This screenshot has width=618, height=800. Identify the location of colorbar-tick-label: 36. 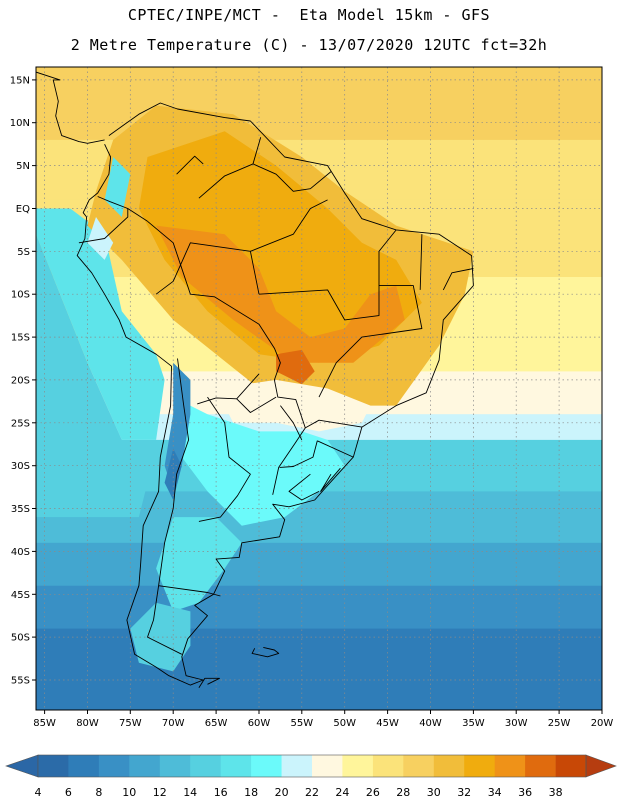
(525, 792).